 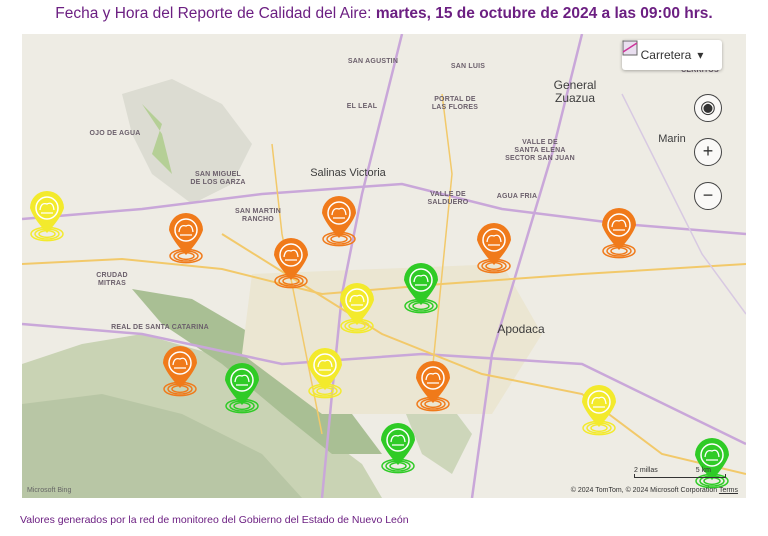 I want to click on style-label: Carretera, so click(x=666, y=55).